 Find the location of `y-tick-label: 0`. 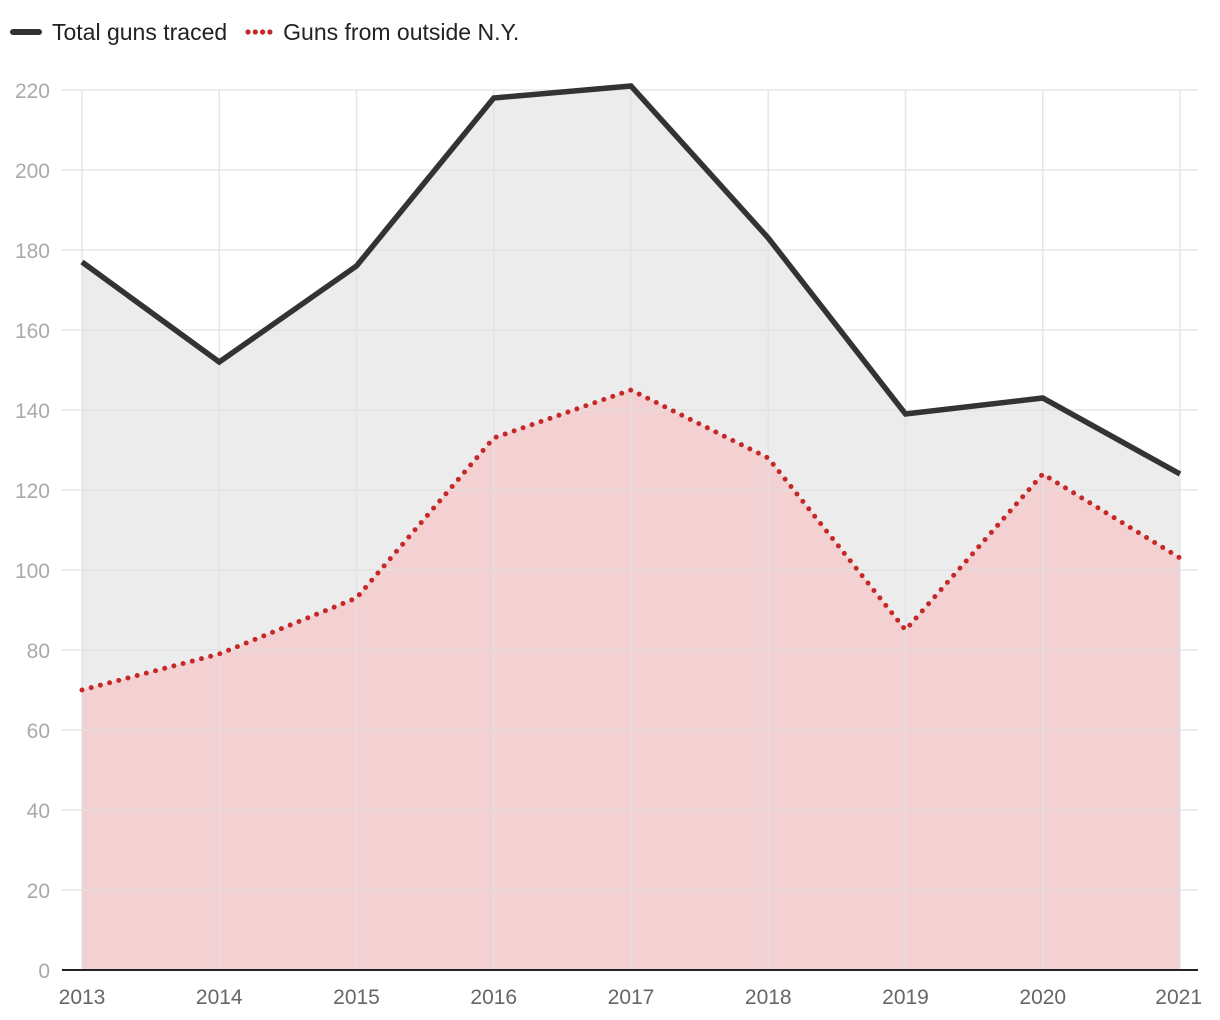

y-tick-label: 0 is located at coordinates (44, 971).